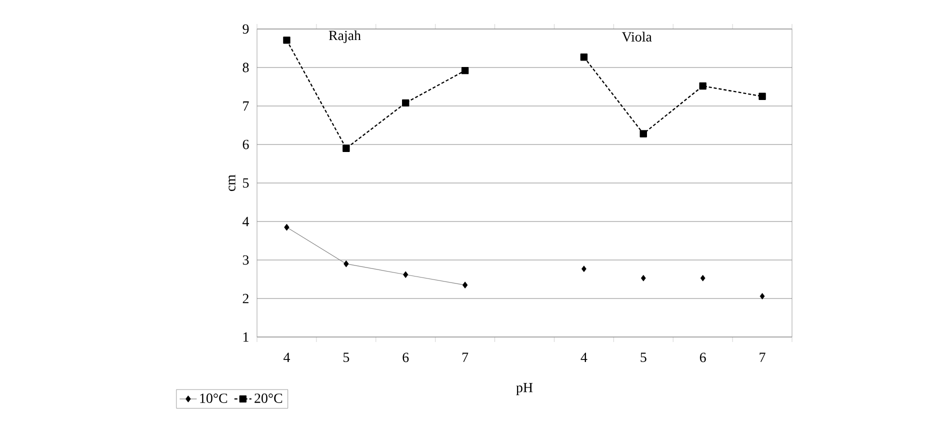  Describe the element at coordinates (246, 106) in the screenshot. I see `y-tick-label: 7` at that location.